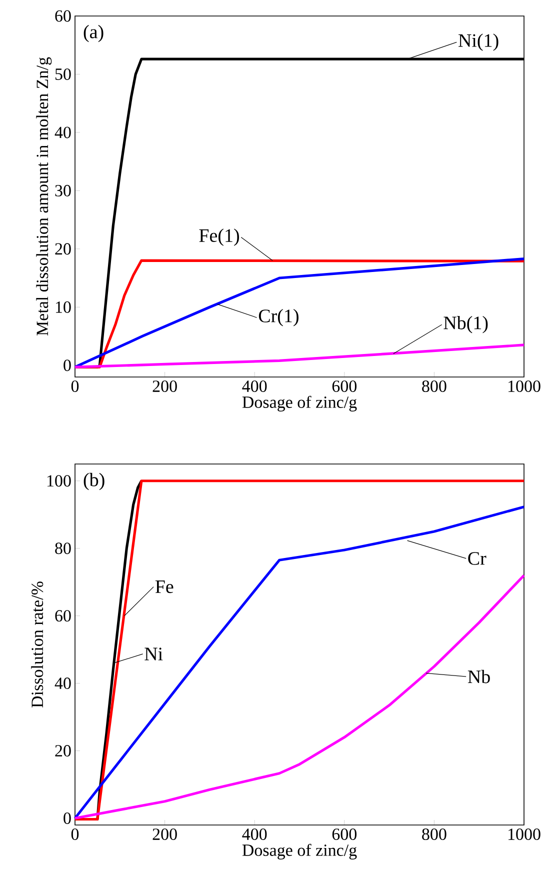 This screenshot has height=879, width=542. What do you see at coordinates (59, 481) in the screenshot?
I see `y-tick-label: 100` at bounding box center [59, 481].